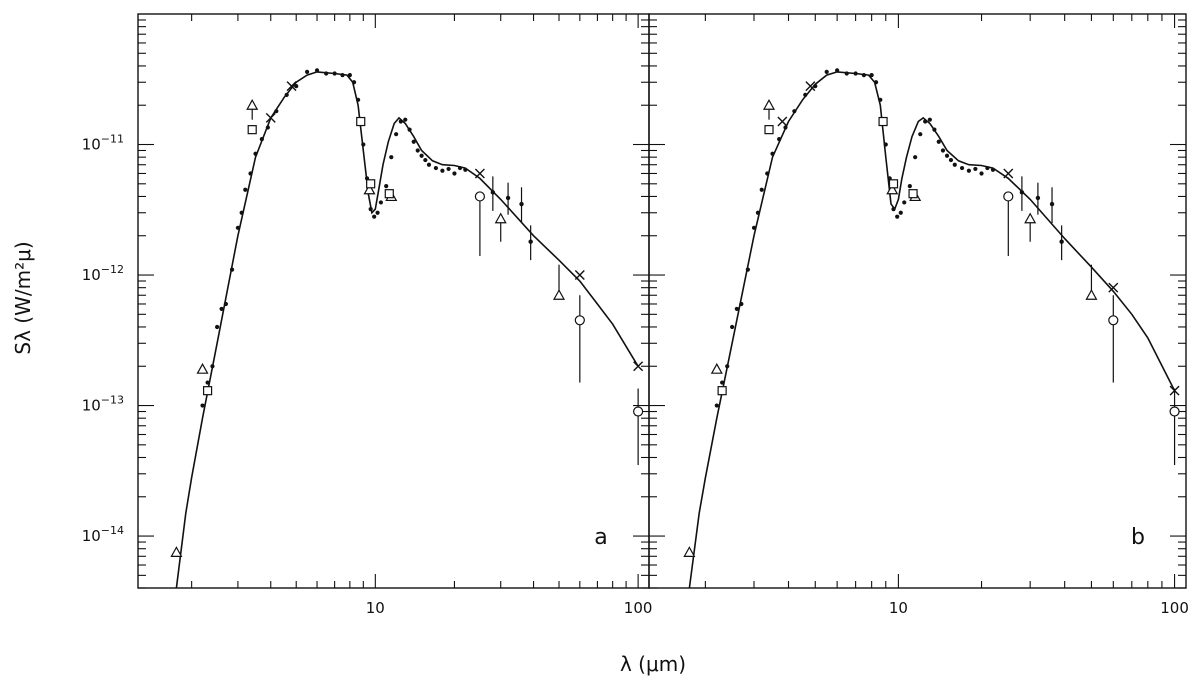 The image size is (1200, 681). What do you see at coordinates (103, 404) in the screenshot?
I see `y-tick-label: 10−13` at bounding box center [103, 404].